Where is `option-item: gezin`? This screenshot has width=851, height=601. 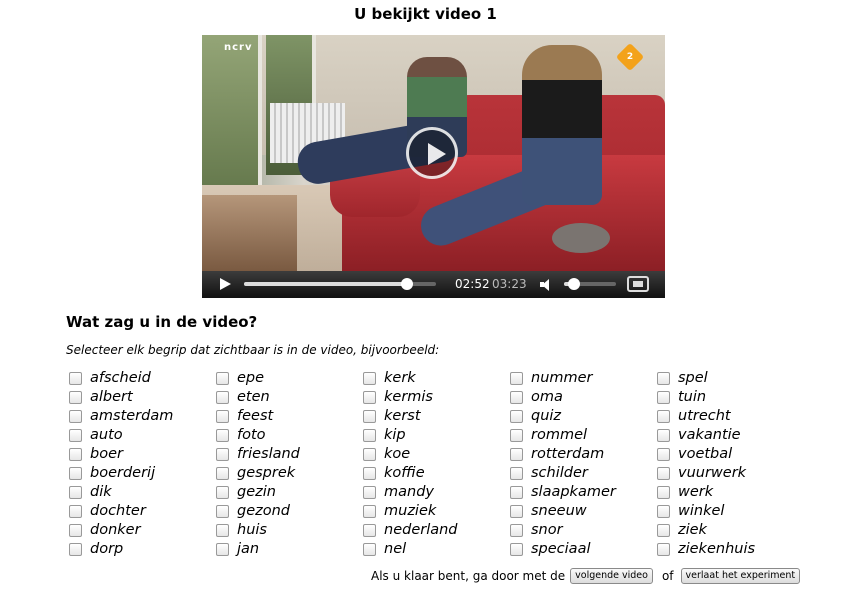 option-item: gezin is located at coordinates (258, 492).